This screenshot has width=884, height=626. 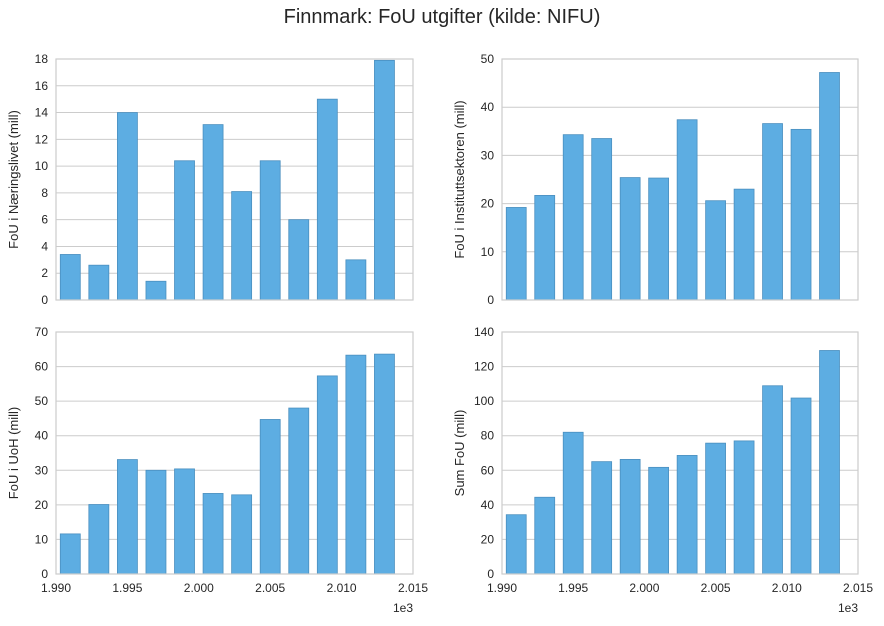 I want to click on y-tick-label: 2, so click(x=44, y=273).